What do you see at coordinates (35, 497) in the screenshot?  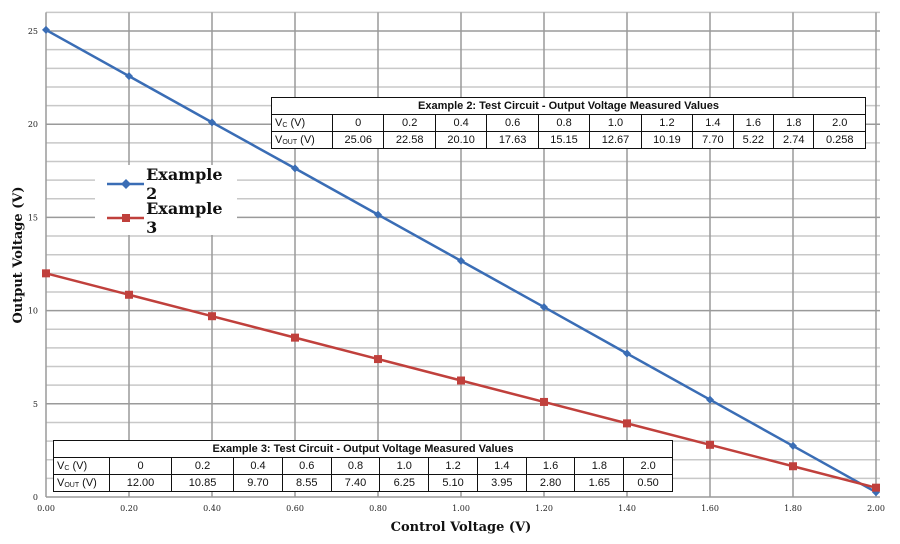 I see `y-tick-label: 0` at bounding box center [35, 497].